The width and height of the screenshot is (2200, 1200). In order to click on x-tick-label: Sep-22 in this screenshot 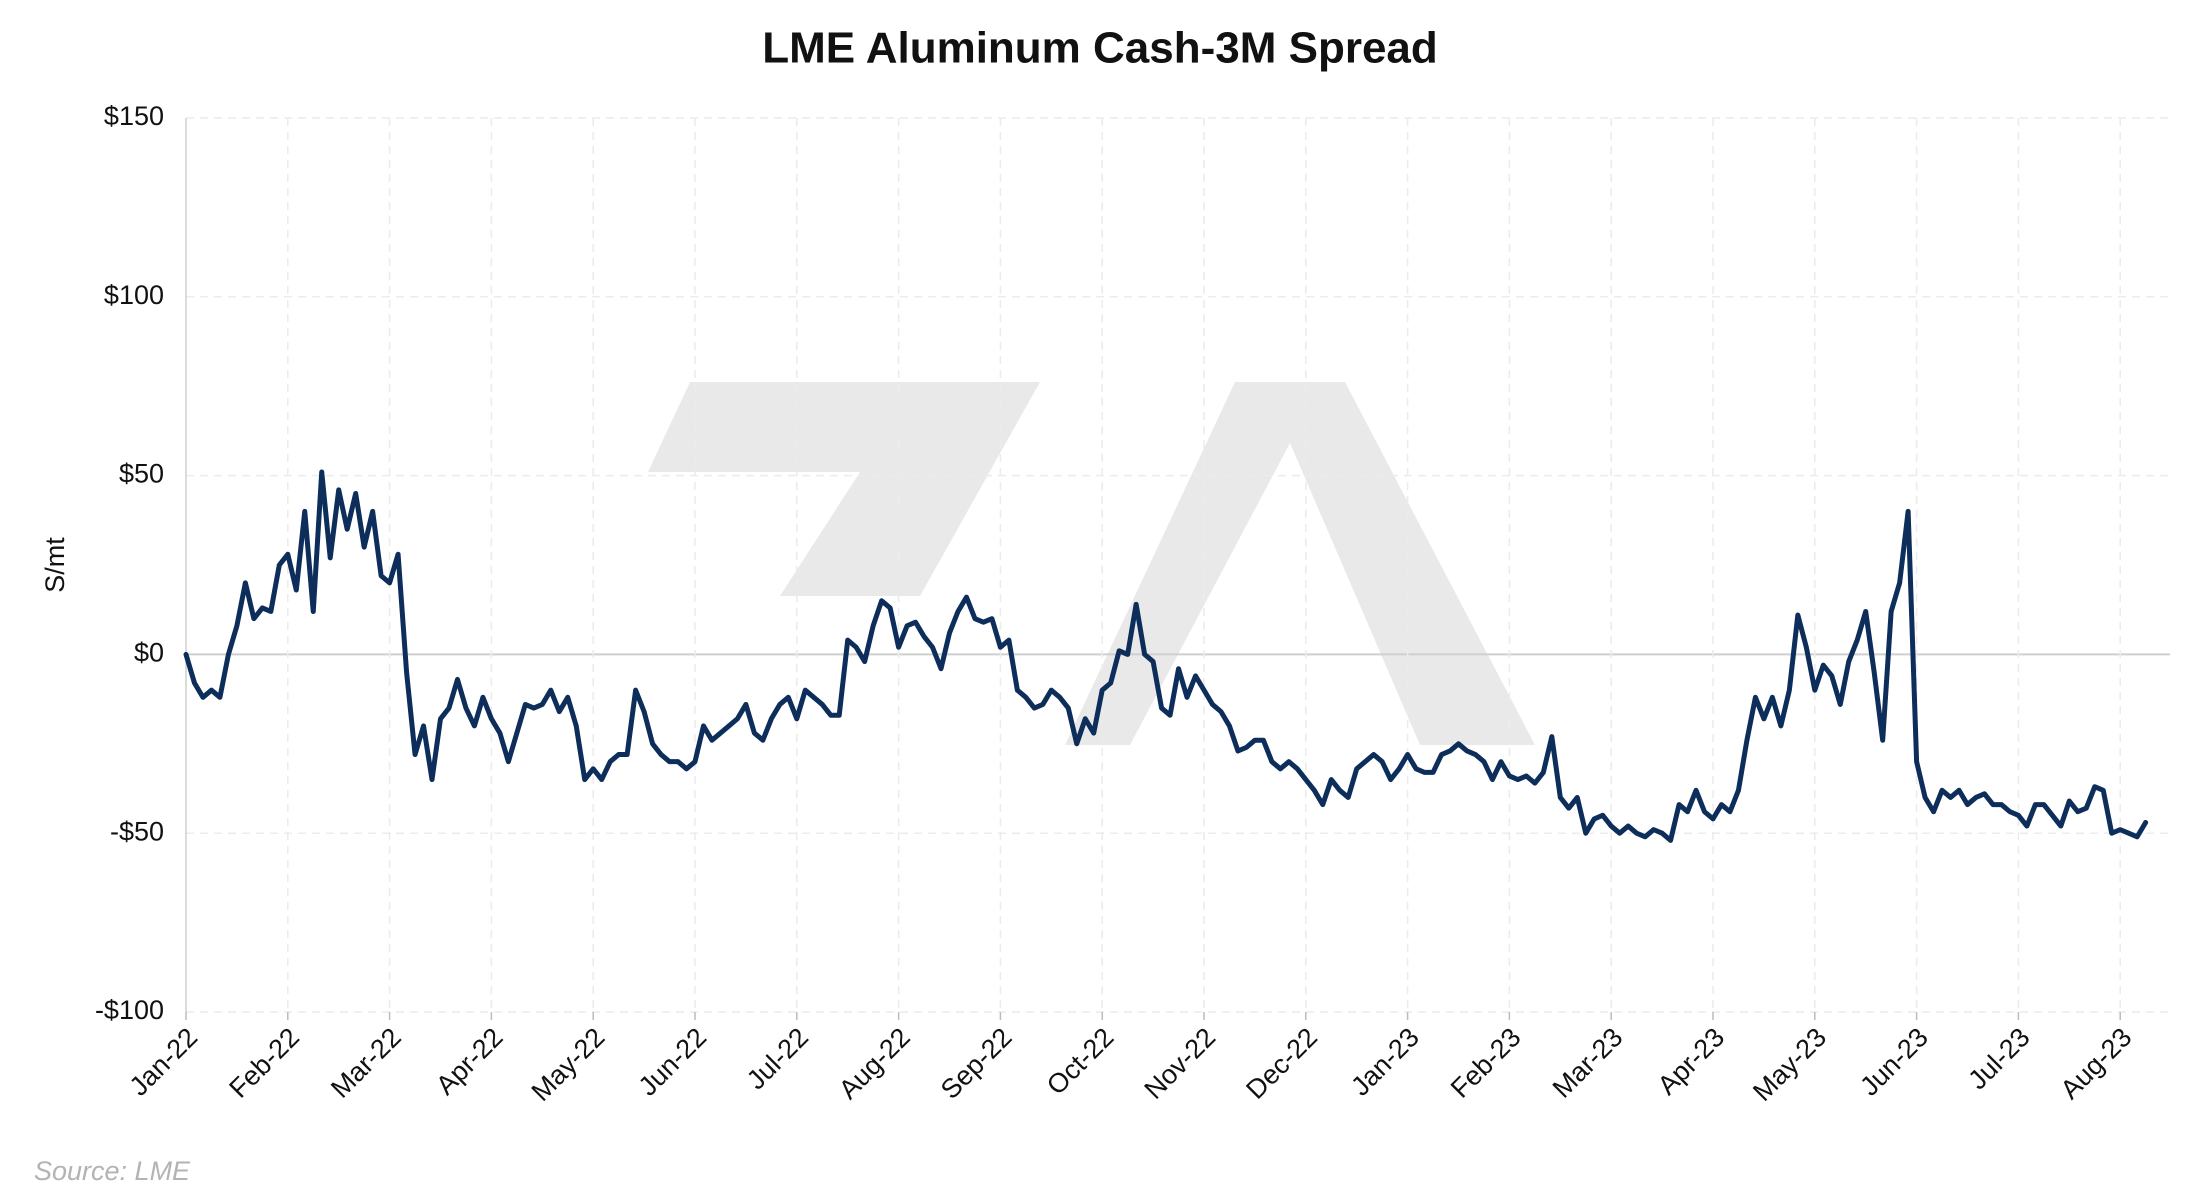, I will do `click(976, 1063)`.